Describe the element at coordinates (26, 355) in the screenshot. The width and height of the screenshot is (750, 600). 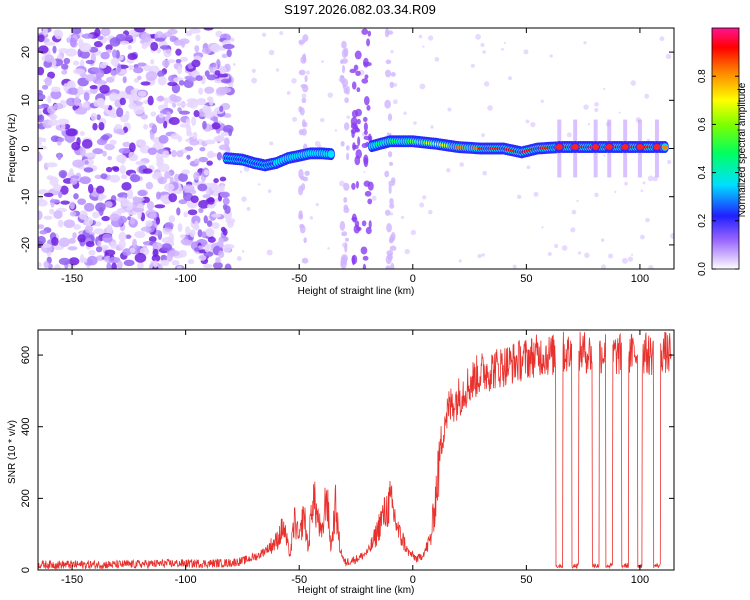
I see `y-tick-label: 600` at that location.